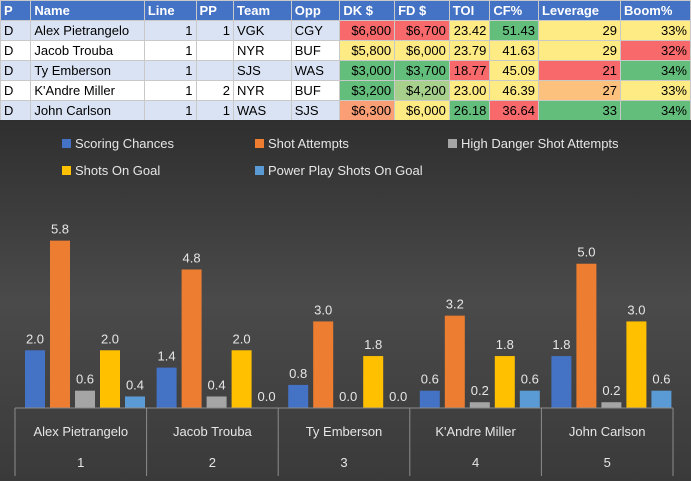  What do you see at coordinates (579, 70) in the screenshot?
I see `table-cell: 21` at bounding box center [579, 70].